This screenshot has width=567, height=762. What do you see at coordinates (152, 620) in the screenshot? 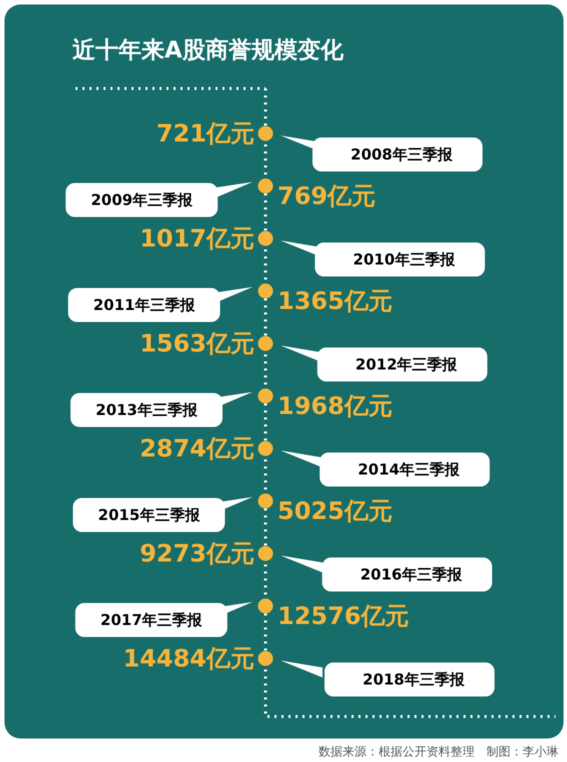
I see `category-label: 2017年三季报` at bounding box center [152, 620].